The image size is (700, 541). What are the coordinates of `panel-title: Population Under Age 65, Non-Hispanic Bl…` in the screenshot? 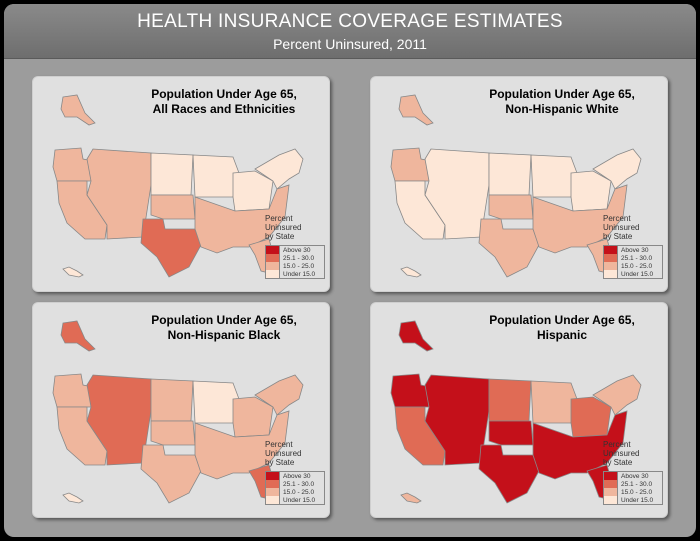 It's located at (224, 328).